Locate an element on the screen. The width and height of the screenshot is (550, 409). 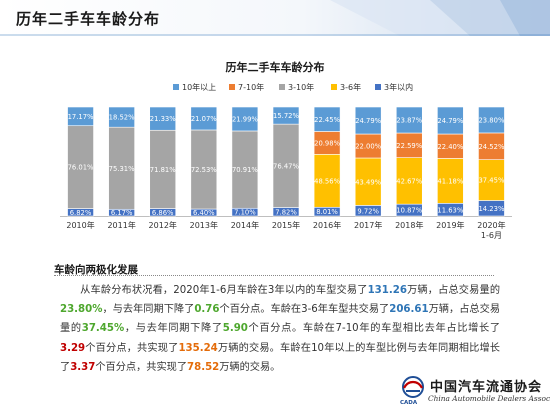
data-label: 23.87% is located at coordinates (409, 121).